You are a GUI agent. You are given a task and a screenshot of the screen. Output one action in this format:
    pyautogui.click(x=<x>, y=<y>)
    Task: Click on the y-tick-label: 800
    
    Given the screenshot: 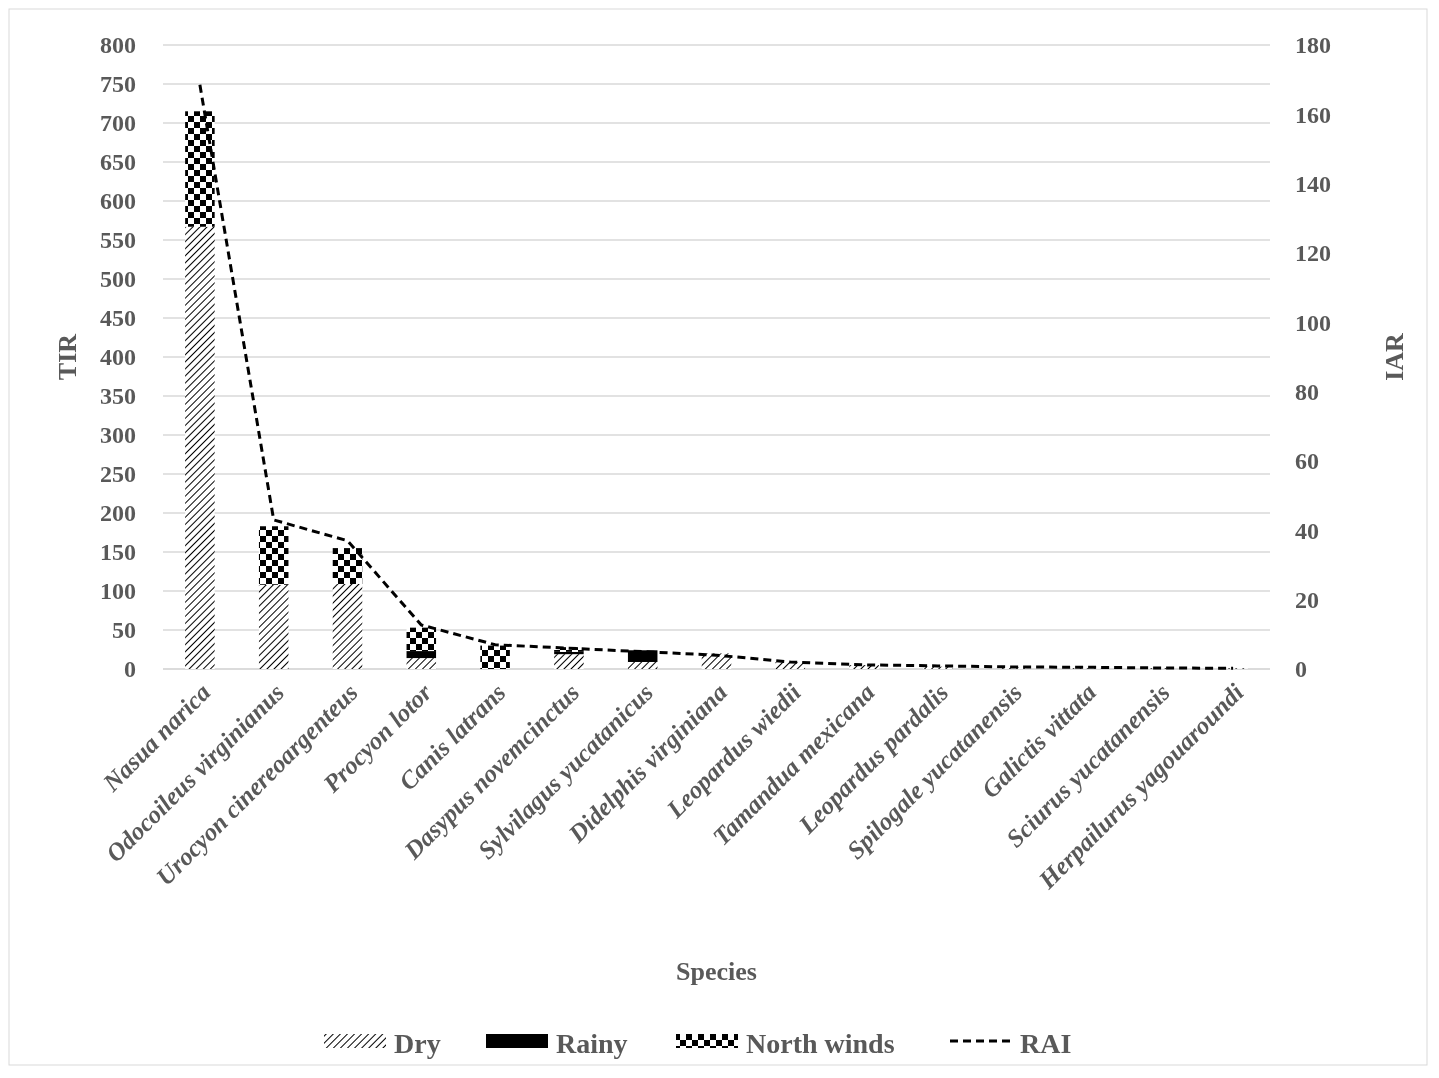 What is the action you would take?
    pyautogui.click(x=118, y=45)
    